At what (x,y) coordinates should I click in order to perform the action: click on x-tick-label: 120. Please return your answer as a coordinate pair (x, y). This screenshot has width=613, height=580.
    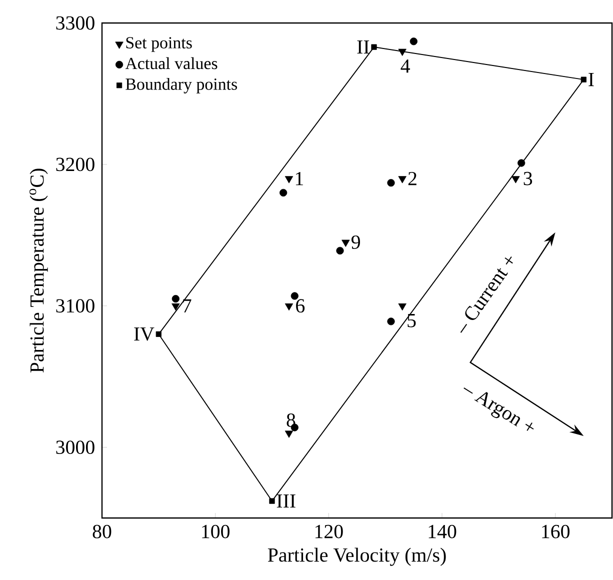
    Looking at the image, I should click on (329, 531).